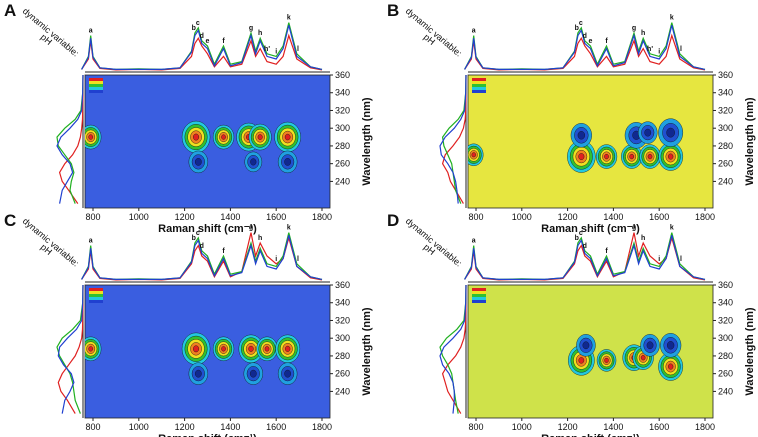 Image resolution: width=758 pixels, height=437 pixels. I want to click on panel-label: A, so click(10, 10).